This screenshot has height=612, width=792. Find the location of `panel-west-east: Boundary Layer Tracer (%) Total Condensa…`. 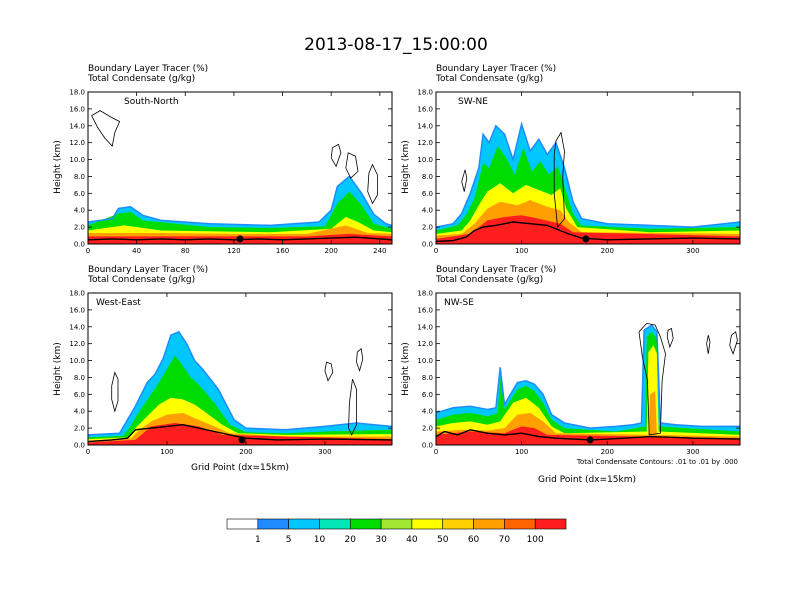

panel-west-east: Boundary Layer Tracer (%) Total Condensa… is located at coordinates (223, 369).